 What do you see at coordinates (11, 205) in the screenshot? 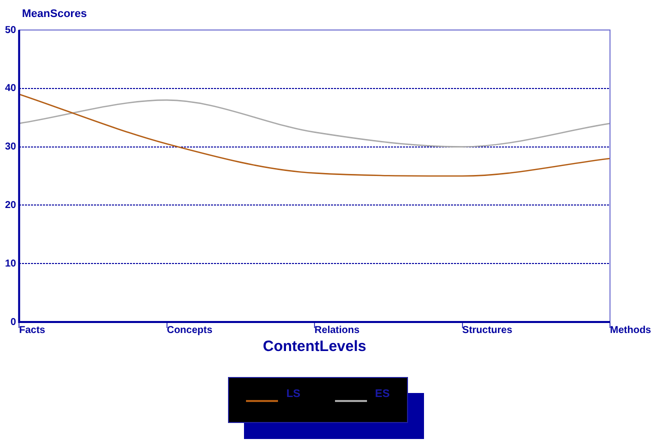
I see `y-tick-label: 20` at bounding box center [11, 205].